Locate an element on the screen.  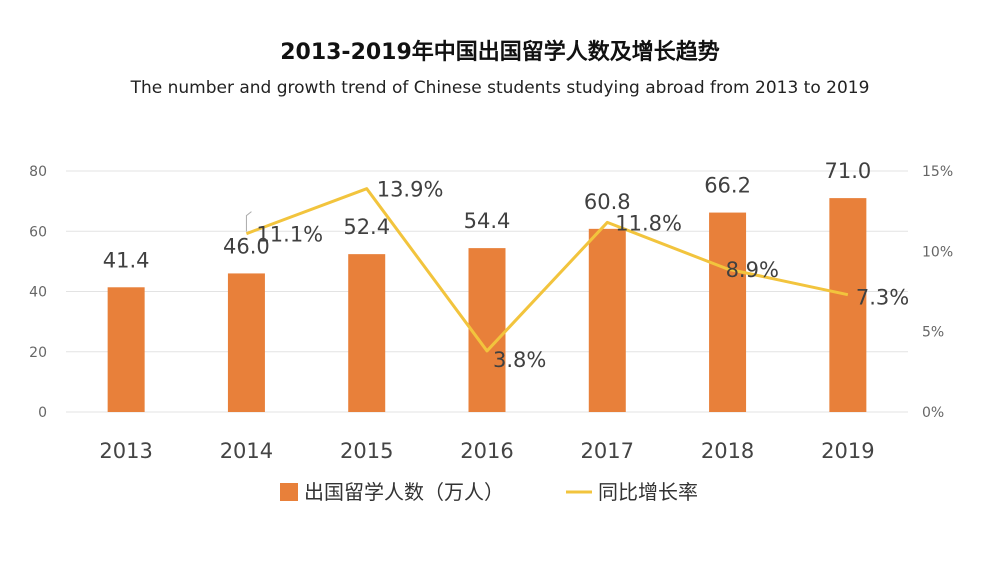
bar-label-2014: 46.0 is located at coordinates (246, 246).